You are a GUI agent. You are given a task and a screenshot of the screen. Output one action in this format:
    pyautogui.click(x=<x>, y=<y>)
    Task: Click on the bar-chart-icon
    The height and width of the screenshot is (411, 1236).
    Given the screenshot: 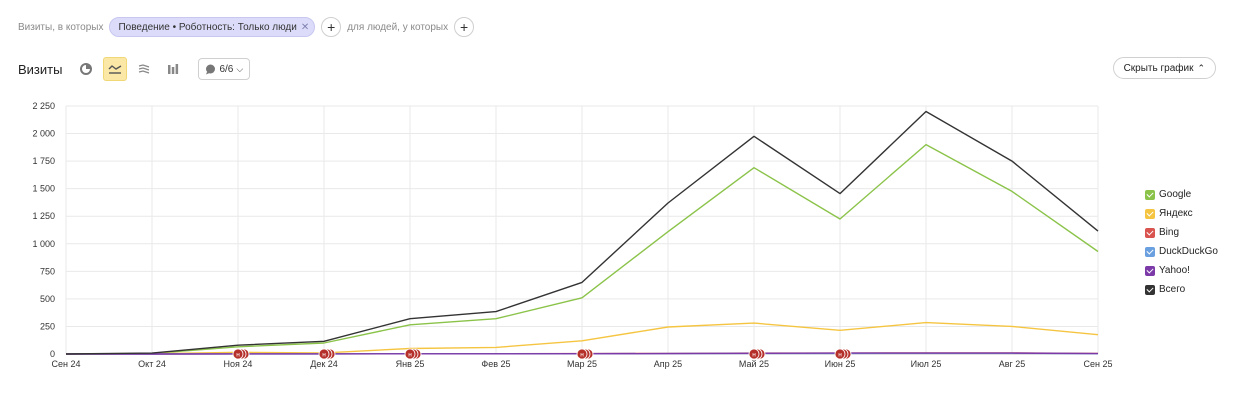 What is the action you would take?
    pyautogui.click(x=173, y=69)
    